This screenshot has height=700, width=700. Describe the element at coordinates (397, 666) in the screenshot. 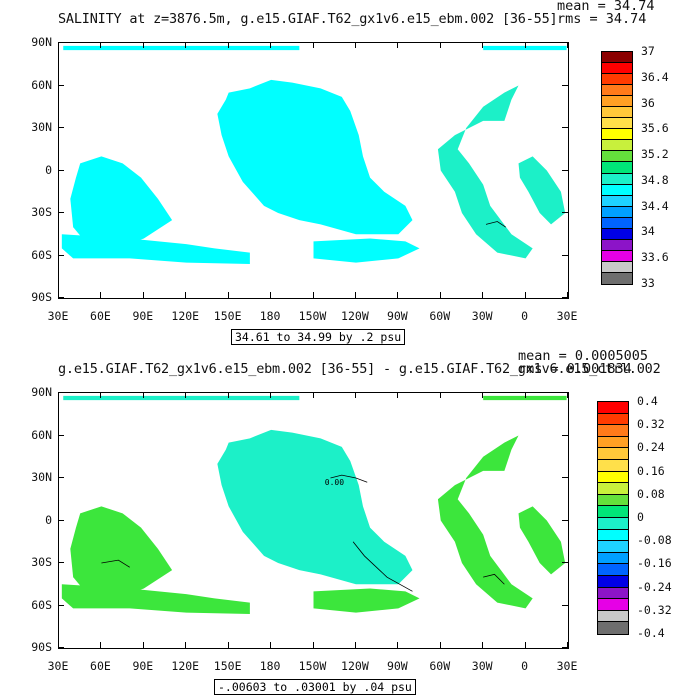

I see `x-tick-label: 90W` at that location.